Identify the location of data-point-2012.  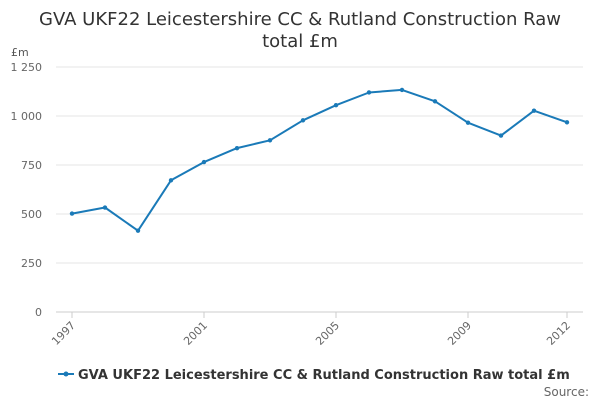
(567, 122).